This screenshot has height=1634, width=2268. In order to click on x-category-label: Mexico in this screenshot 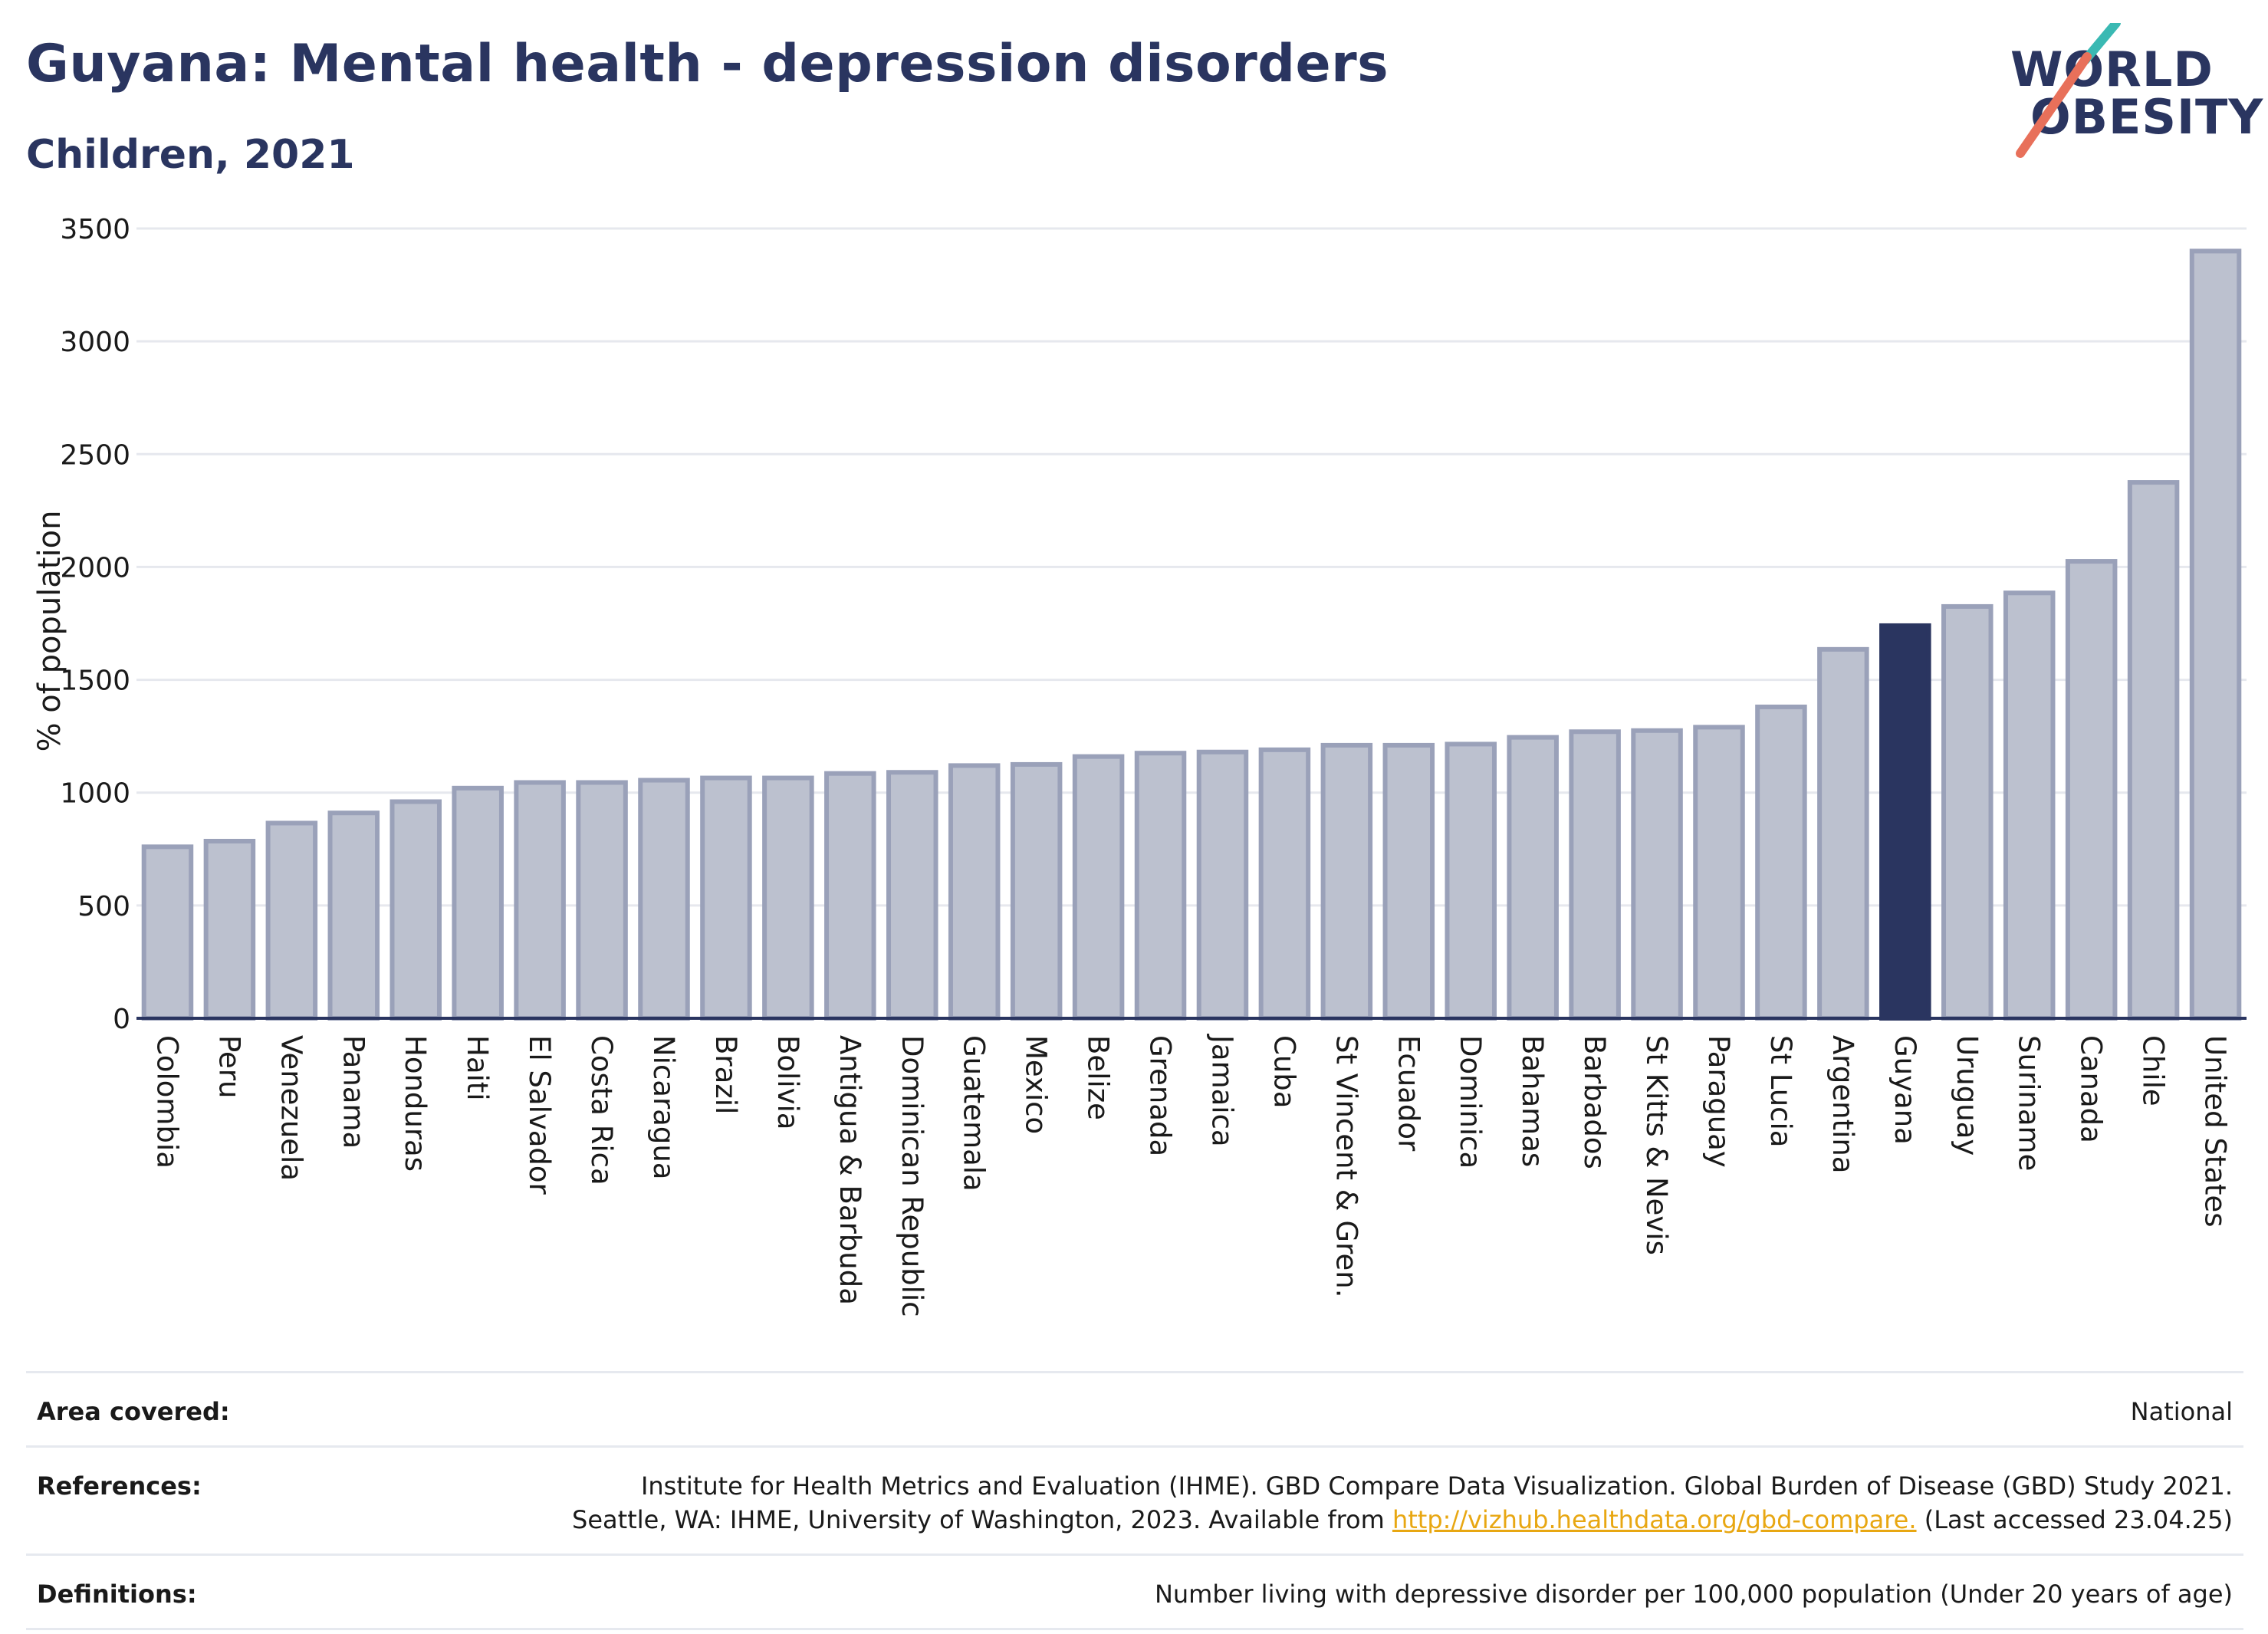, I will do `click(1036, 1085)`.